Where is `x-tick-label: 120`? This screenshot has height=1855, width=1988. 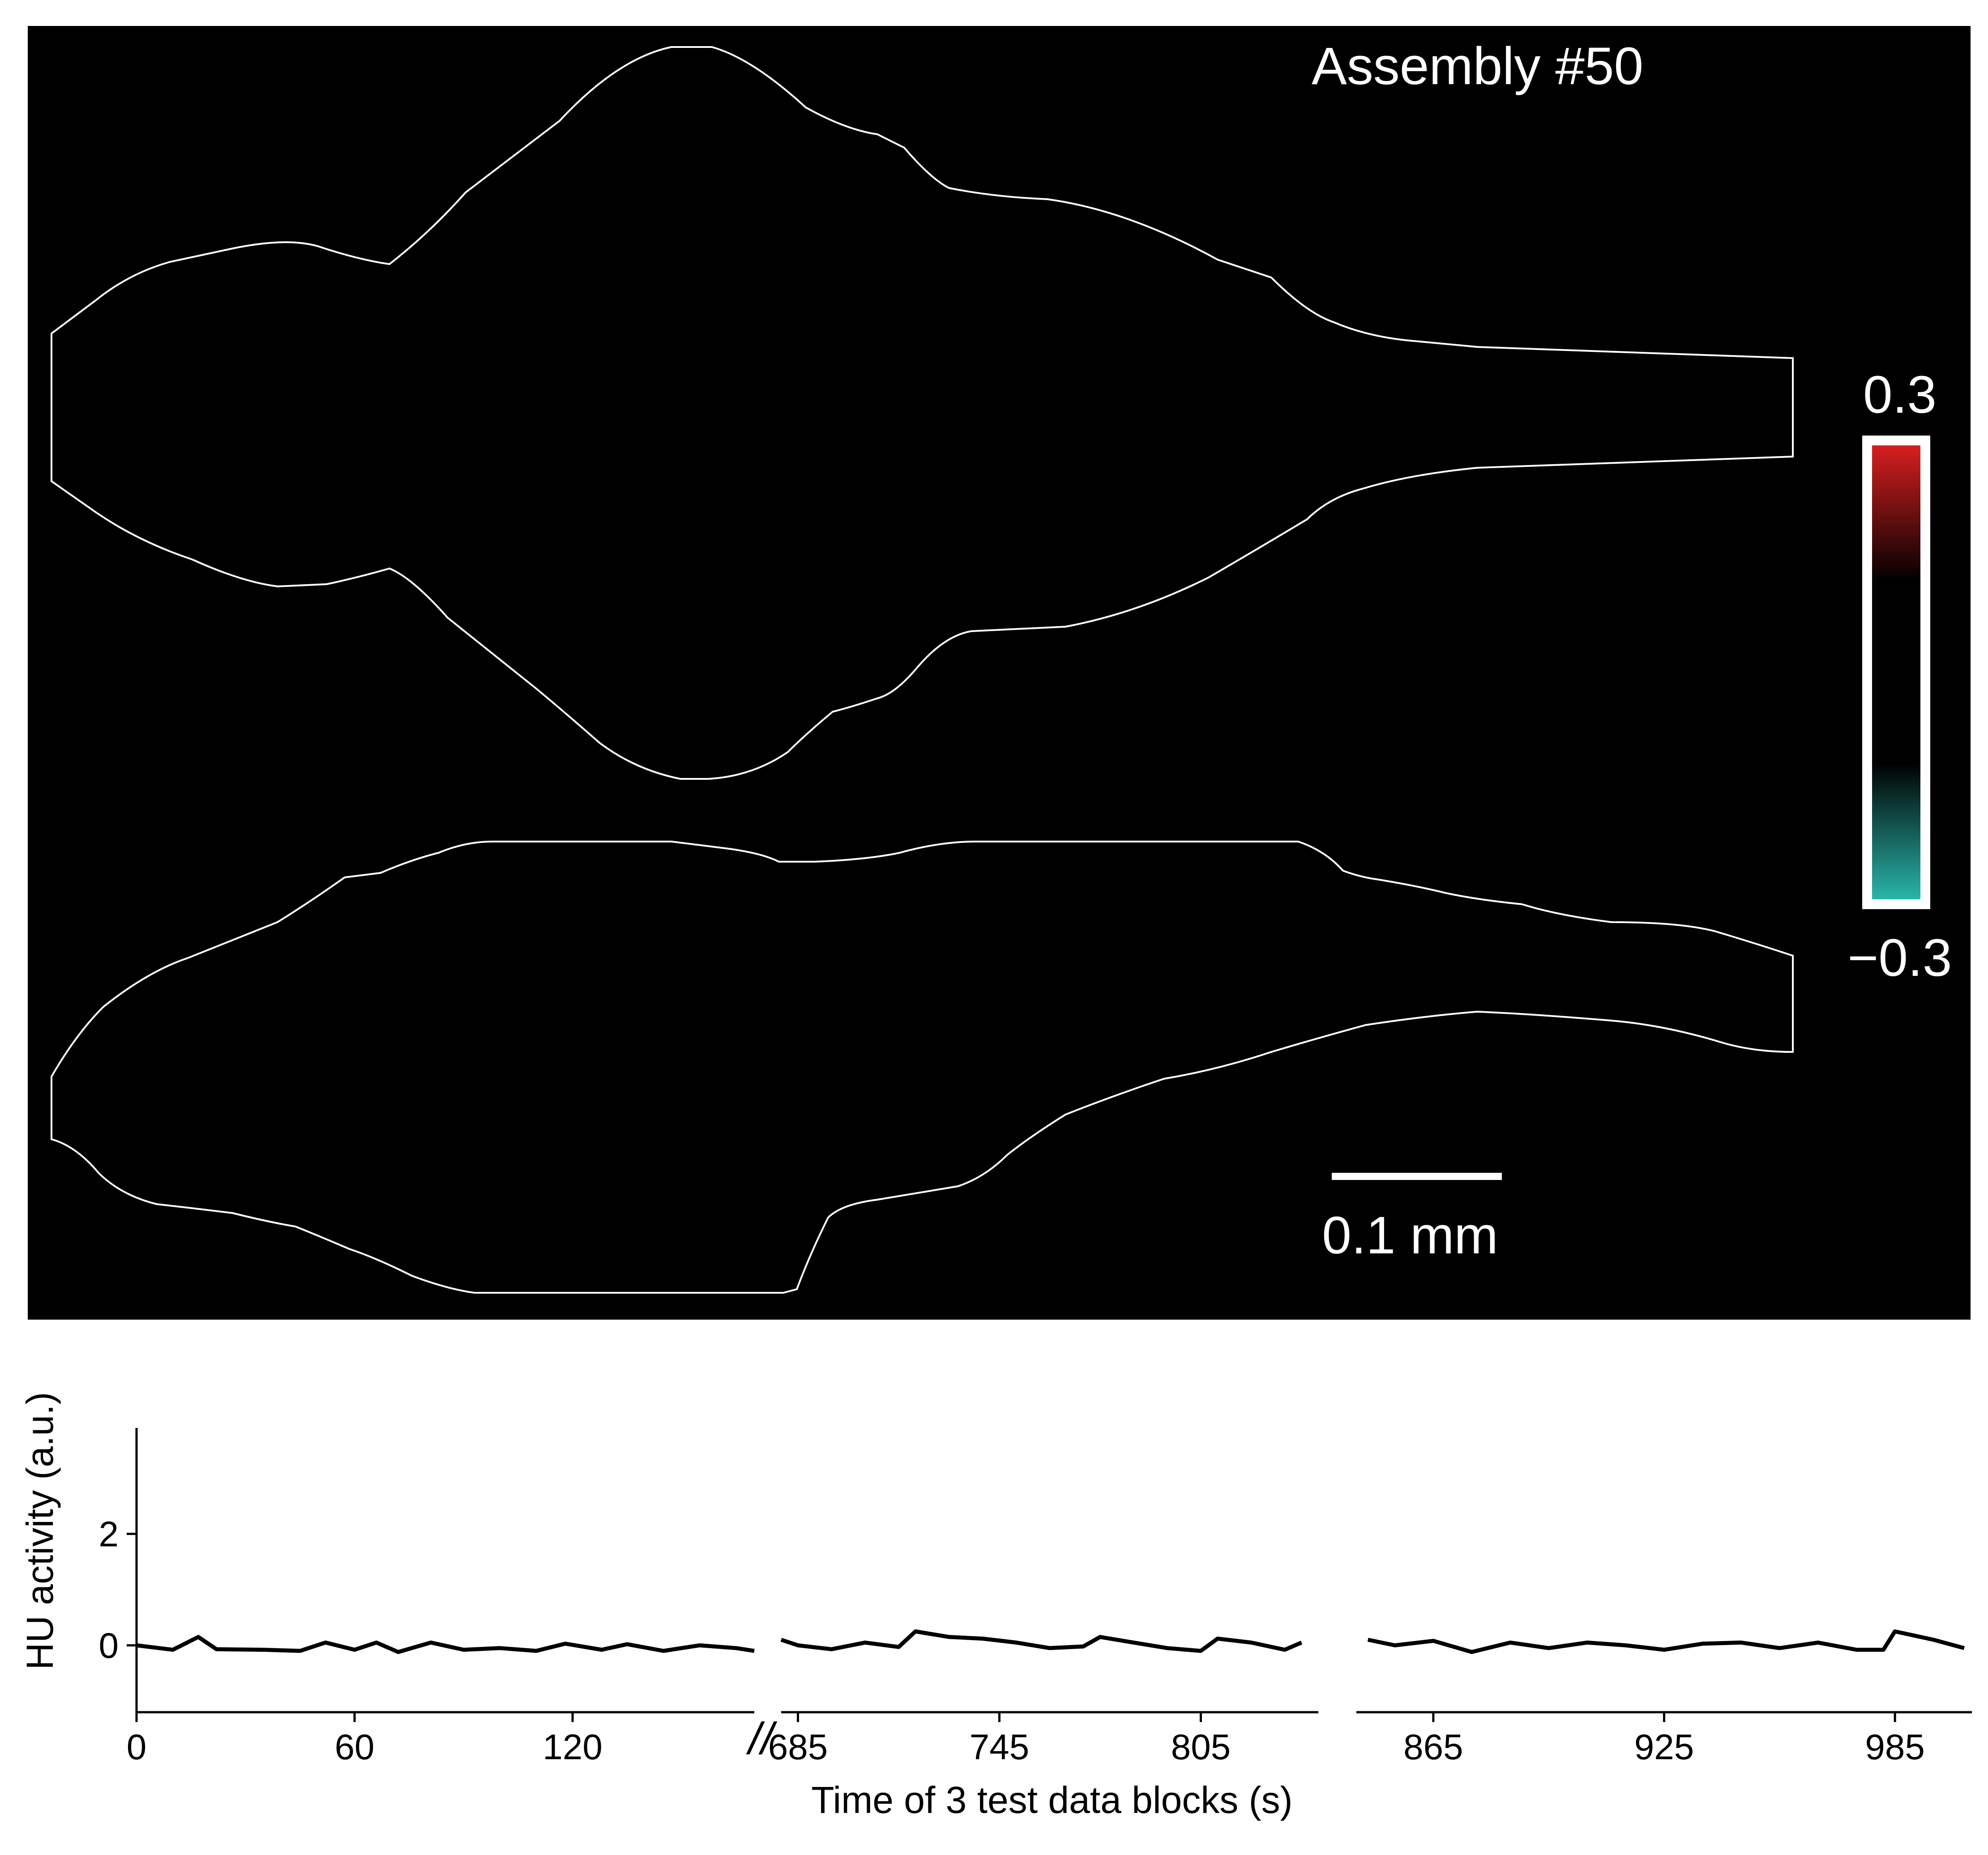
x-tick-label: 120 is located at coordinates (572, 1747).